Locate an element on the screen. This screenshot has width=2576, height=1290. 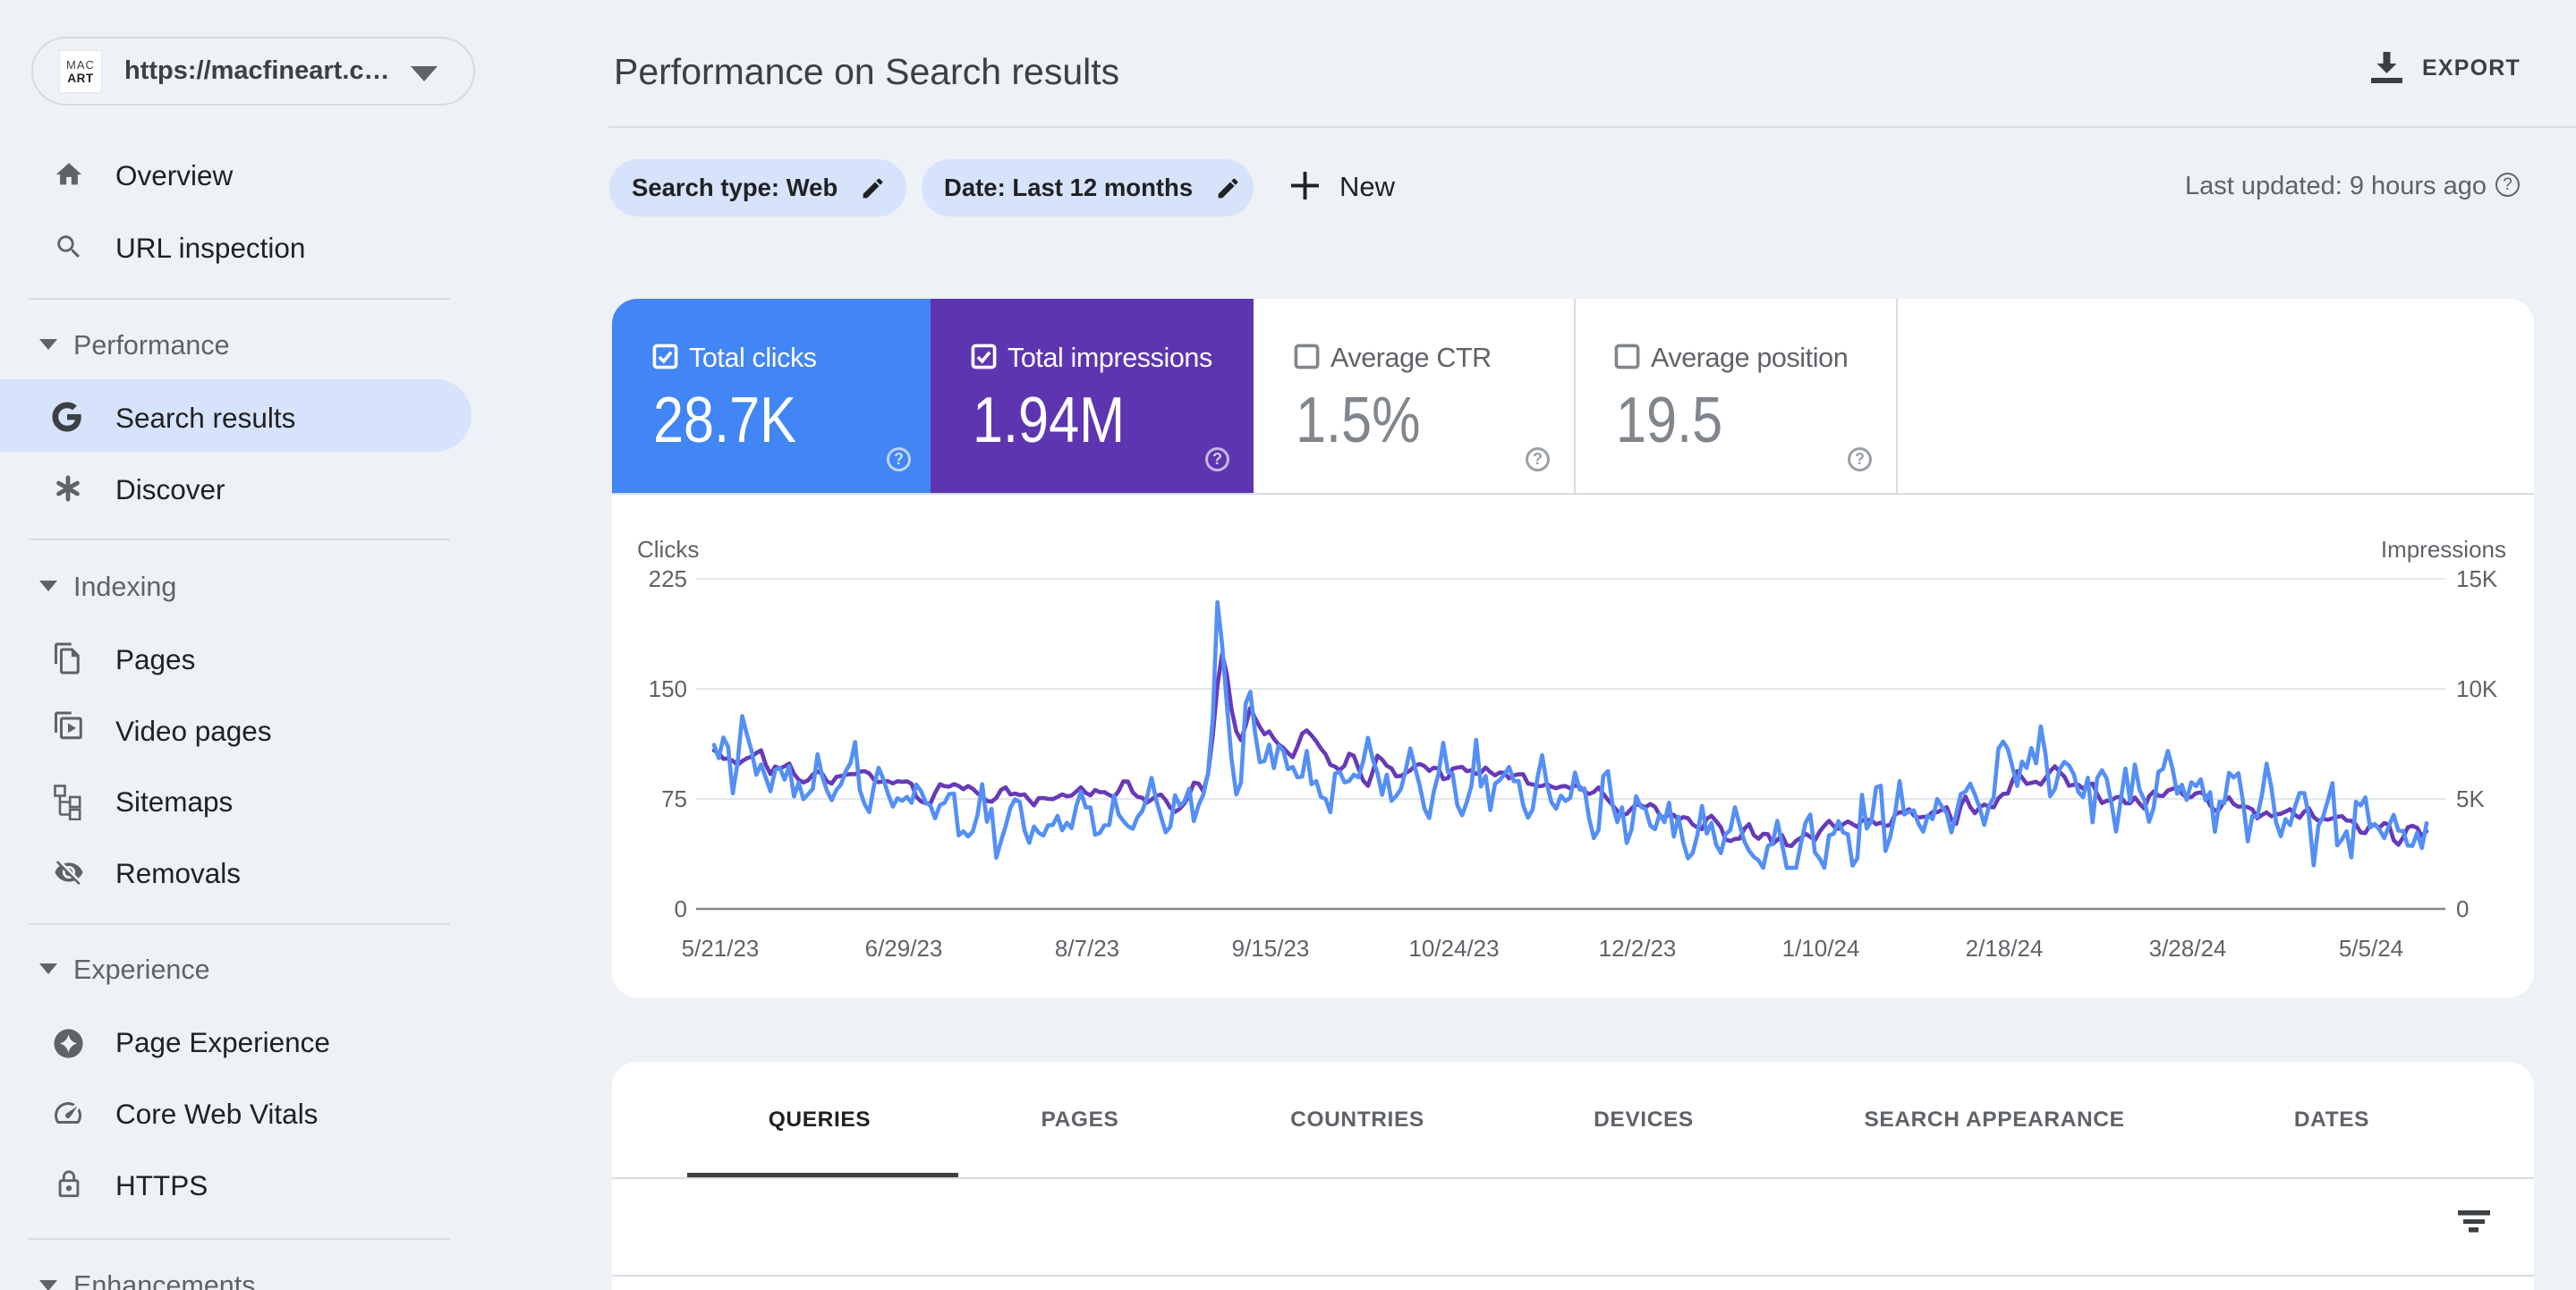
svg-text: 5K is located at coordinates (2470, 798).